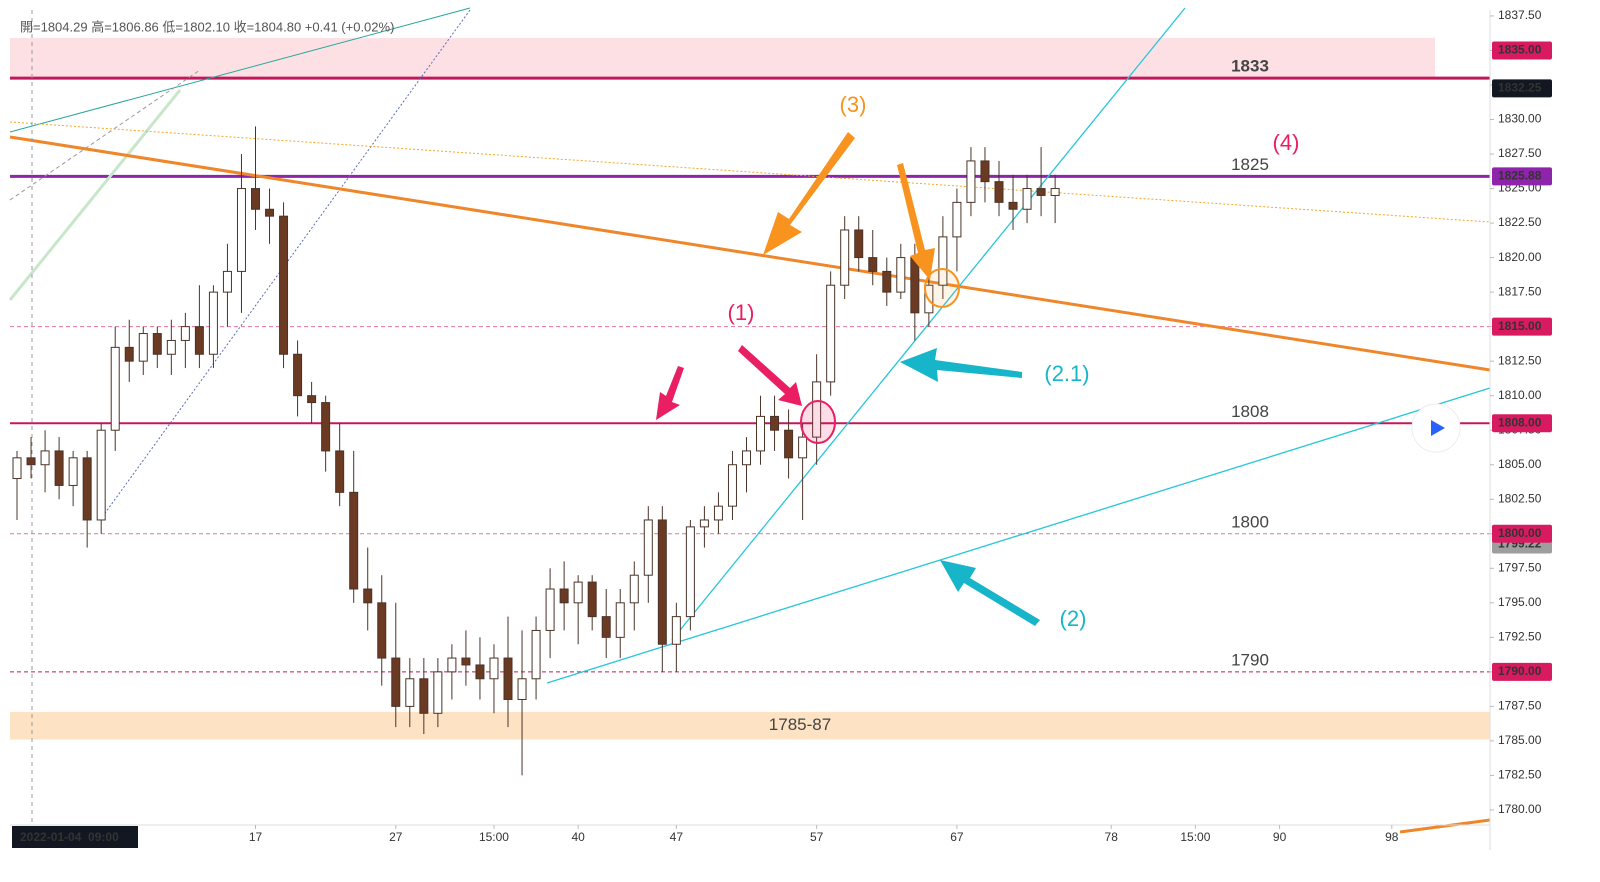 The image size is (1600, 882). I want to click on x-tick-label: 78, so click(1112, 837).